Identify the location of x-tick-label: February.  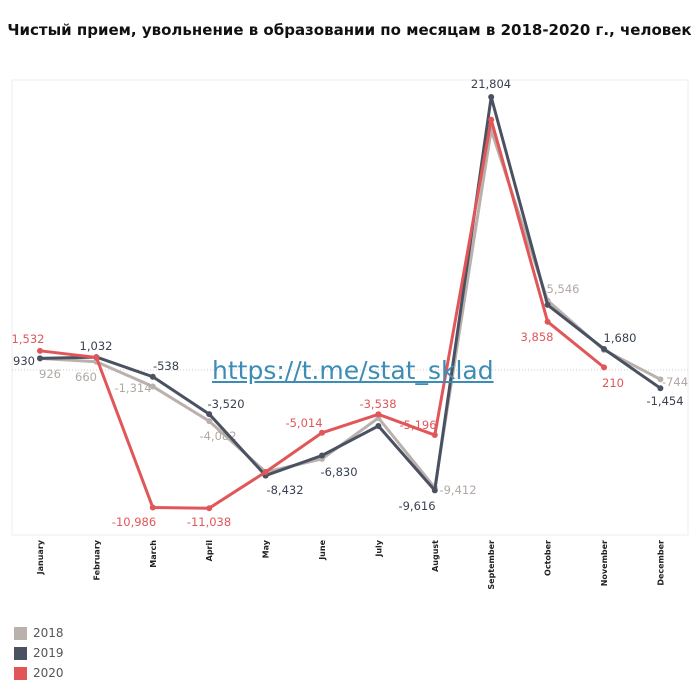
(96, 559).